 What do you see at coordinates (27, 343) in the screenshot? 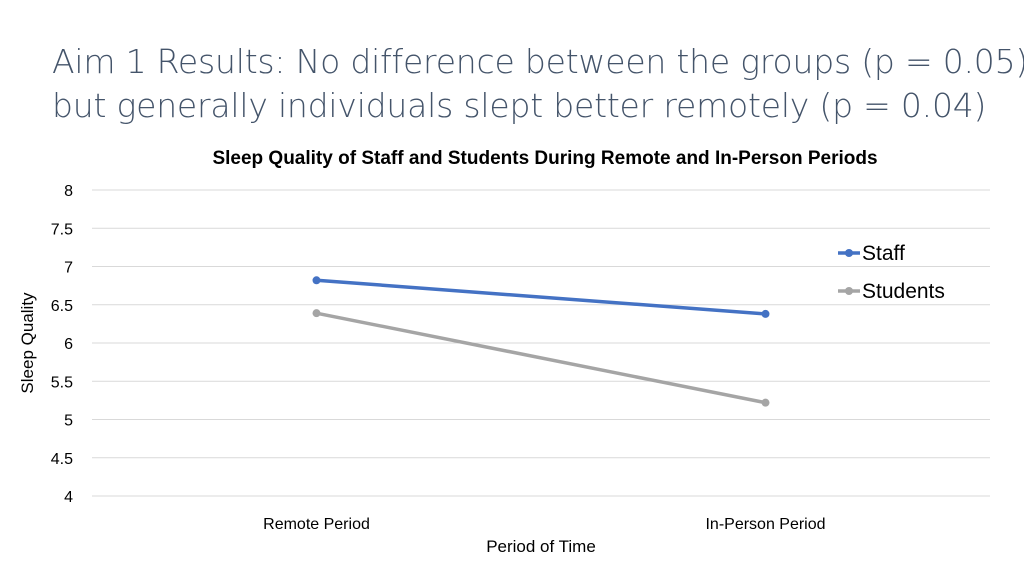
I see `y-axis-title: Sleep Quality` at bounding box center [27, 343].